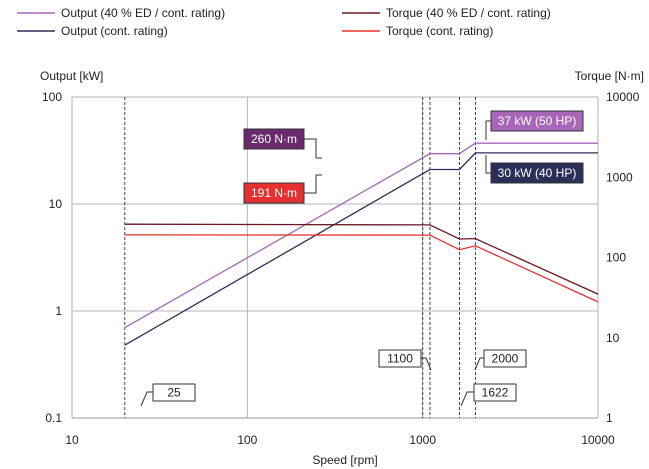  What do you see at coordinates (58, 311) in the screenshot?
I see `y-left-tick-label: 1` at bounding box center [58, 311].